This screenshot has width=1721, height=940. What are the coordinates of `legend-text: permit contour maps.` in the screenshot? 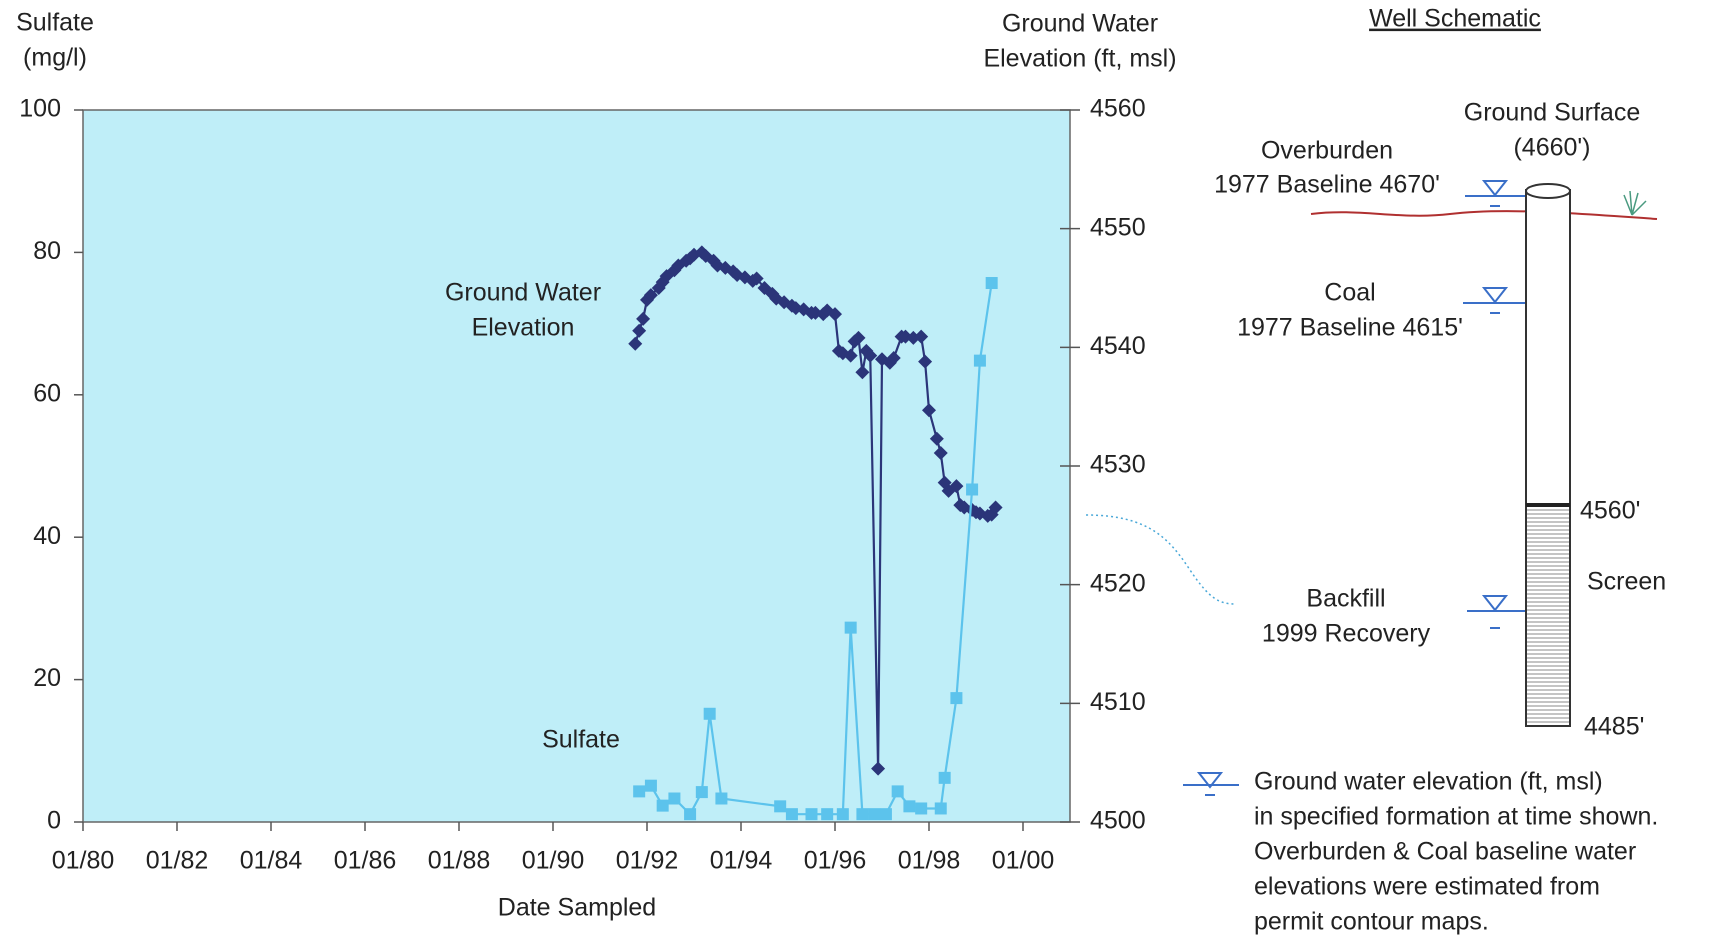 It's located at (1371, 922).